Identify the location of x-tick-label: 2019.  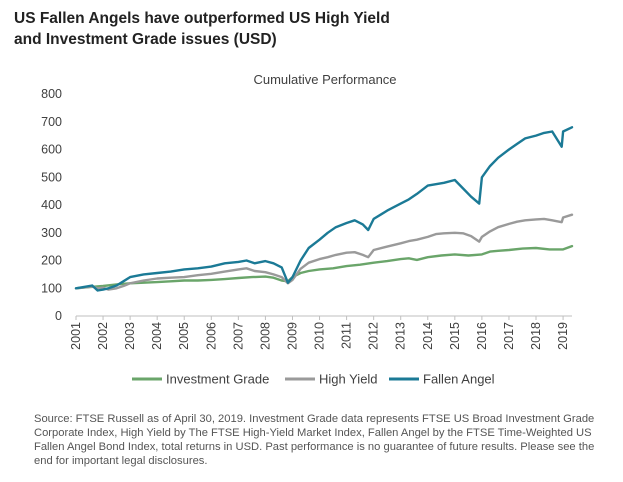
(563, 336).